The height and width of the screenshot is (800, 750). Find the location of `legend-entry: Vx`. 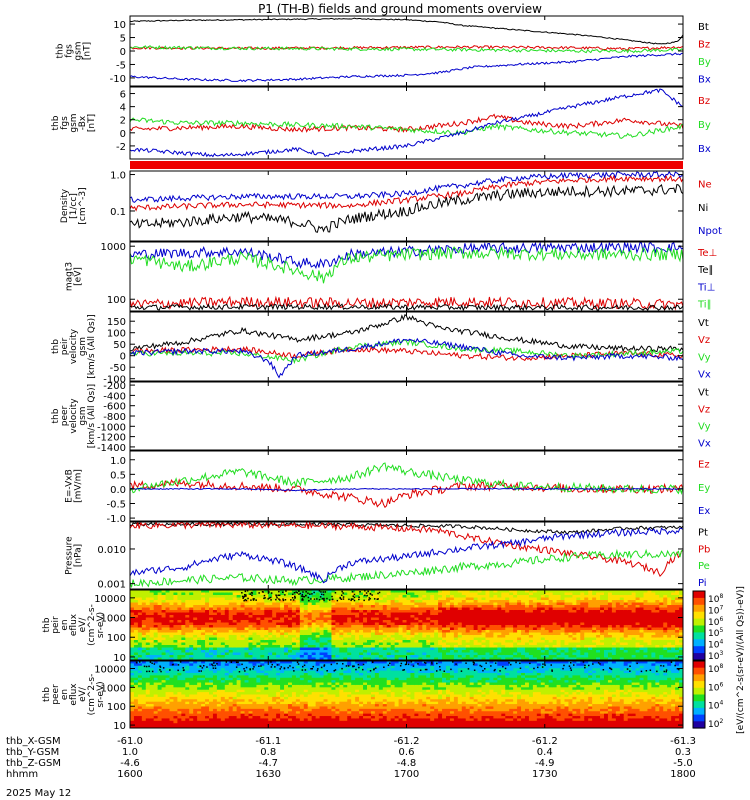

legend-entry: Vx is located at coordinates (704, 375).